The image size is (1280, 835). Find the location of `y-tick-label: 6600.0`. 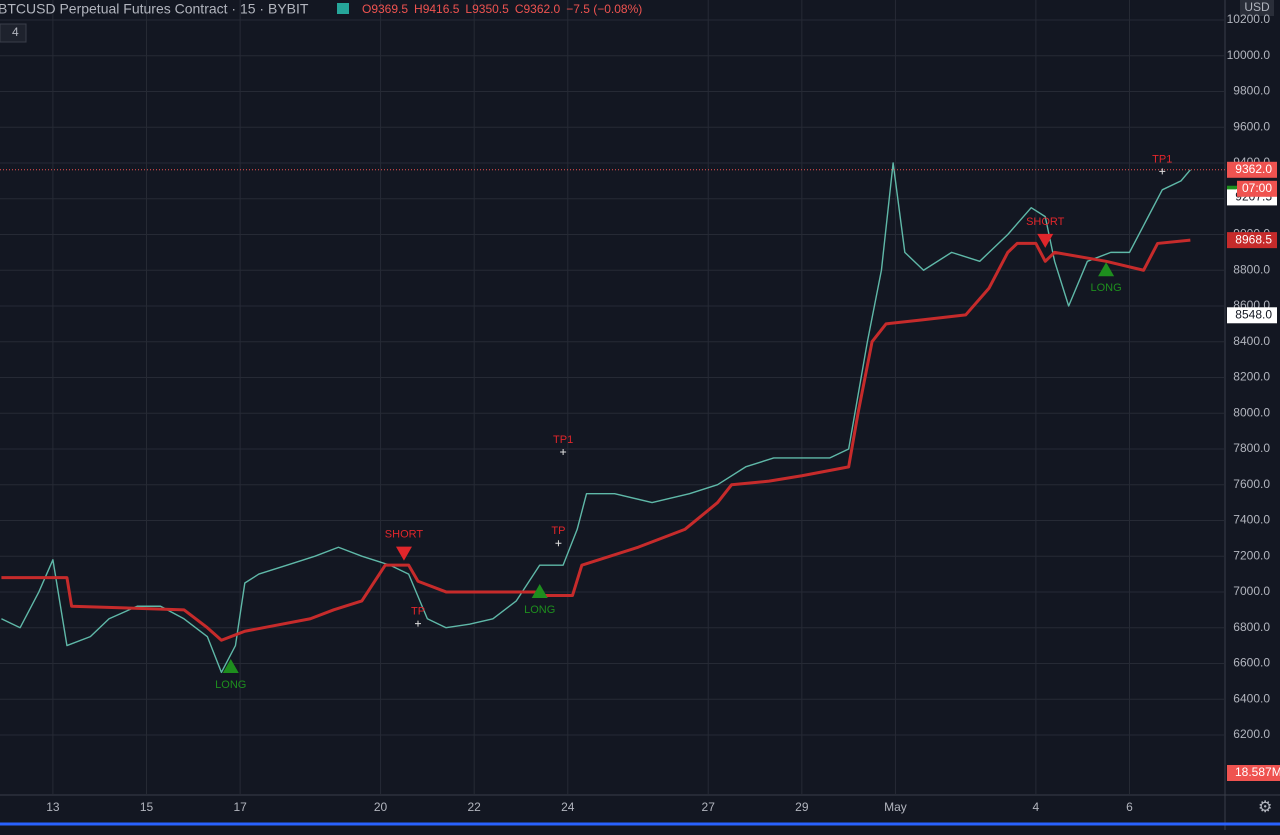

y-tick-label: 6600.0 is located at coordinates (1251, 663).